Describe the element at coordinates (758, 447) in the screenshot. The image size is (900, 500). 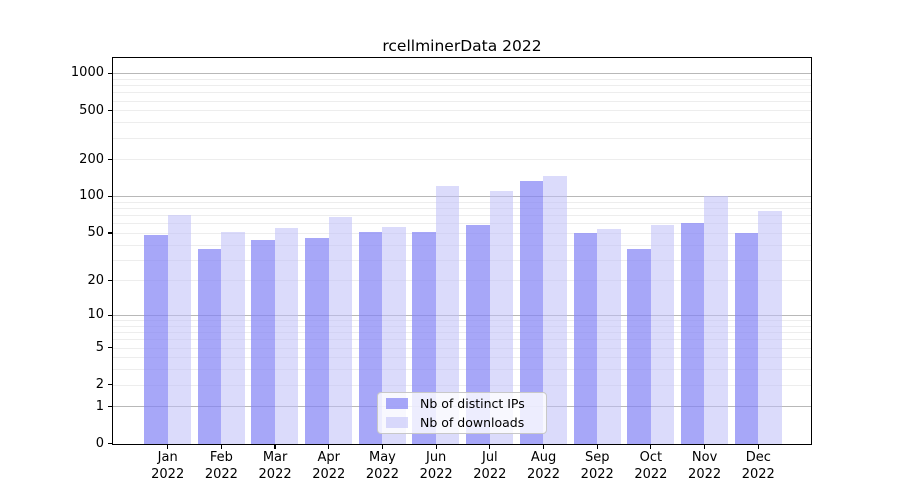
I see `x-tick-dec` at that location.